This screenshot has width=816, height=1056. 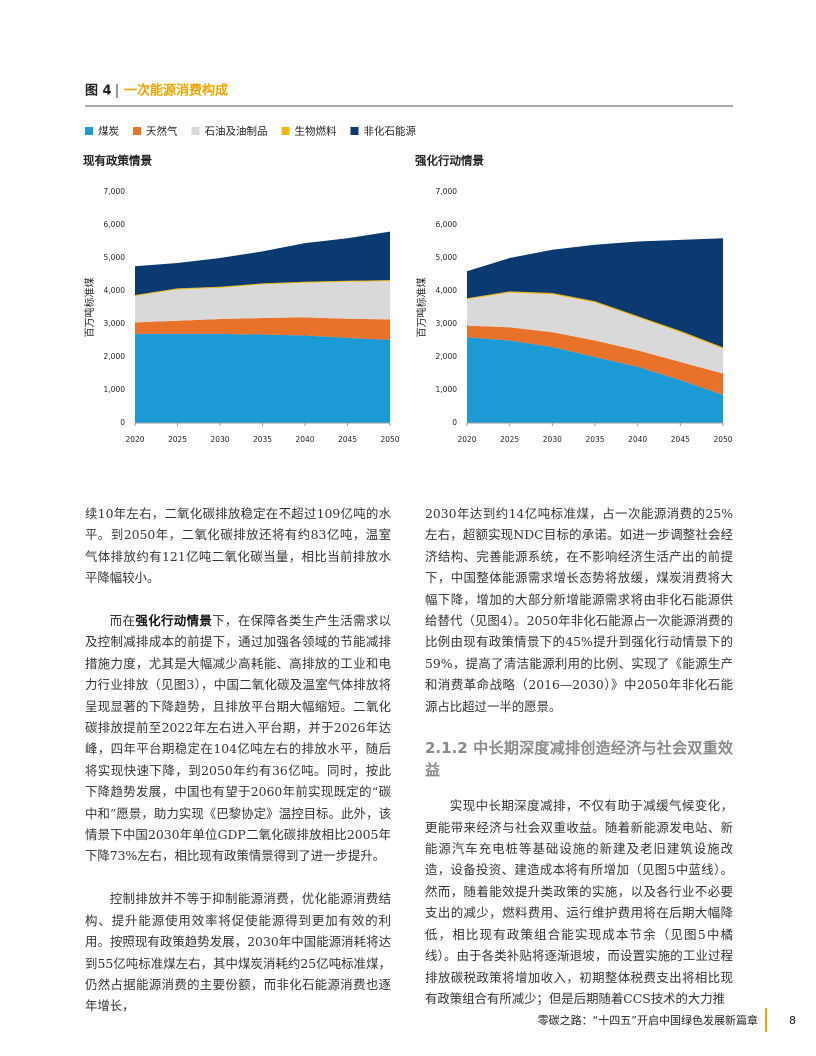 I want to click on page-number: 8, so click(x=792, y=1020).